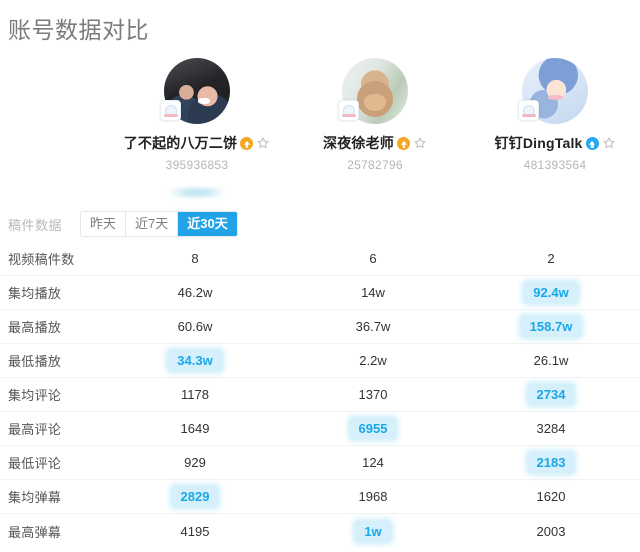  What do you see at coordinates (373, 496) in the screenshot?
I see `table-cell: 1968` at bounding box center [373, 496].